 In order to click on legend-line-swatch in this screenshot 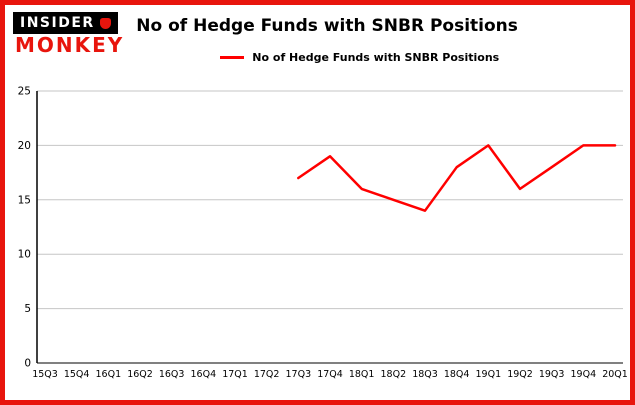, I will do `click(232, 58)`.